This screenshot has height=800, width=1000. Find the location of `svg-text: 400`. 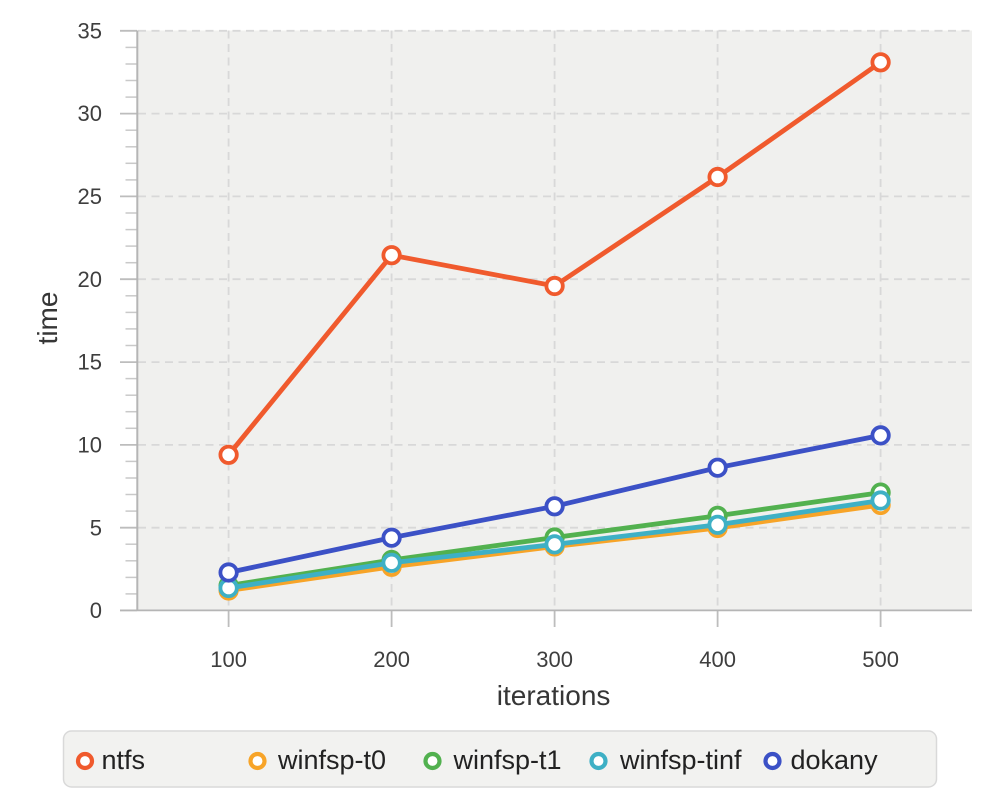

svg-text: 400 is located at coordinates (717, 659).